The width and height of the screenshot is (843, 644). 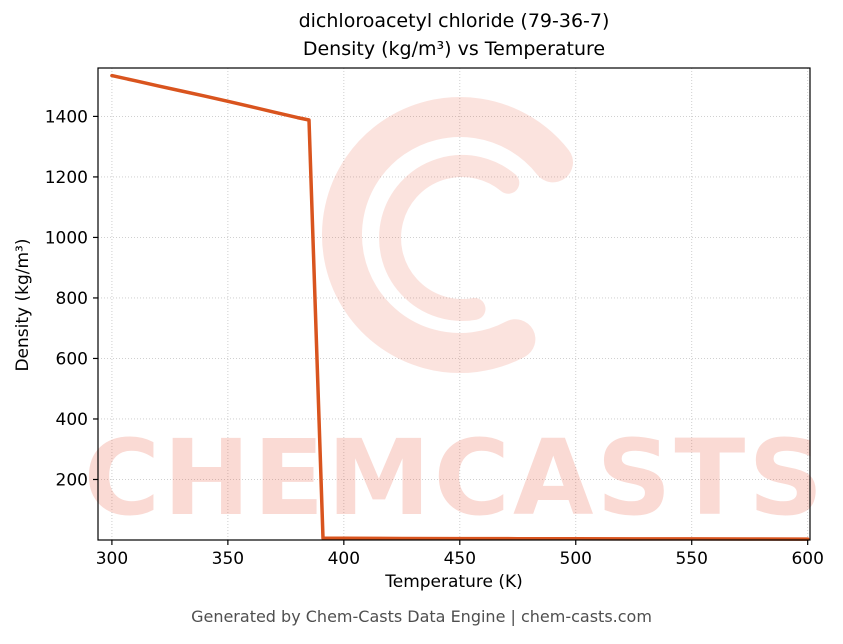 What do you see at coordinates (454, 21) in the screenshot?
I see `chart-title-line1: dichloroacetyl chloride (79-36-7)` at bounding box center [454, 21].